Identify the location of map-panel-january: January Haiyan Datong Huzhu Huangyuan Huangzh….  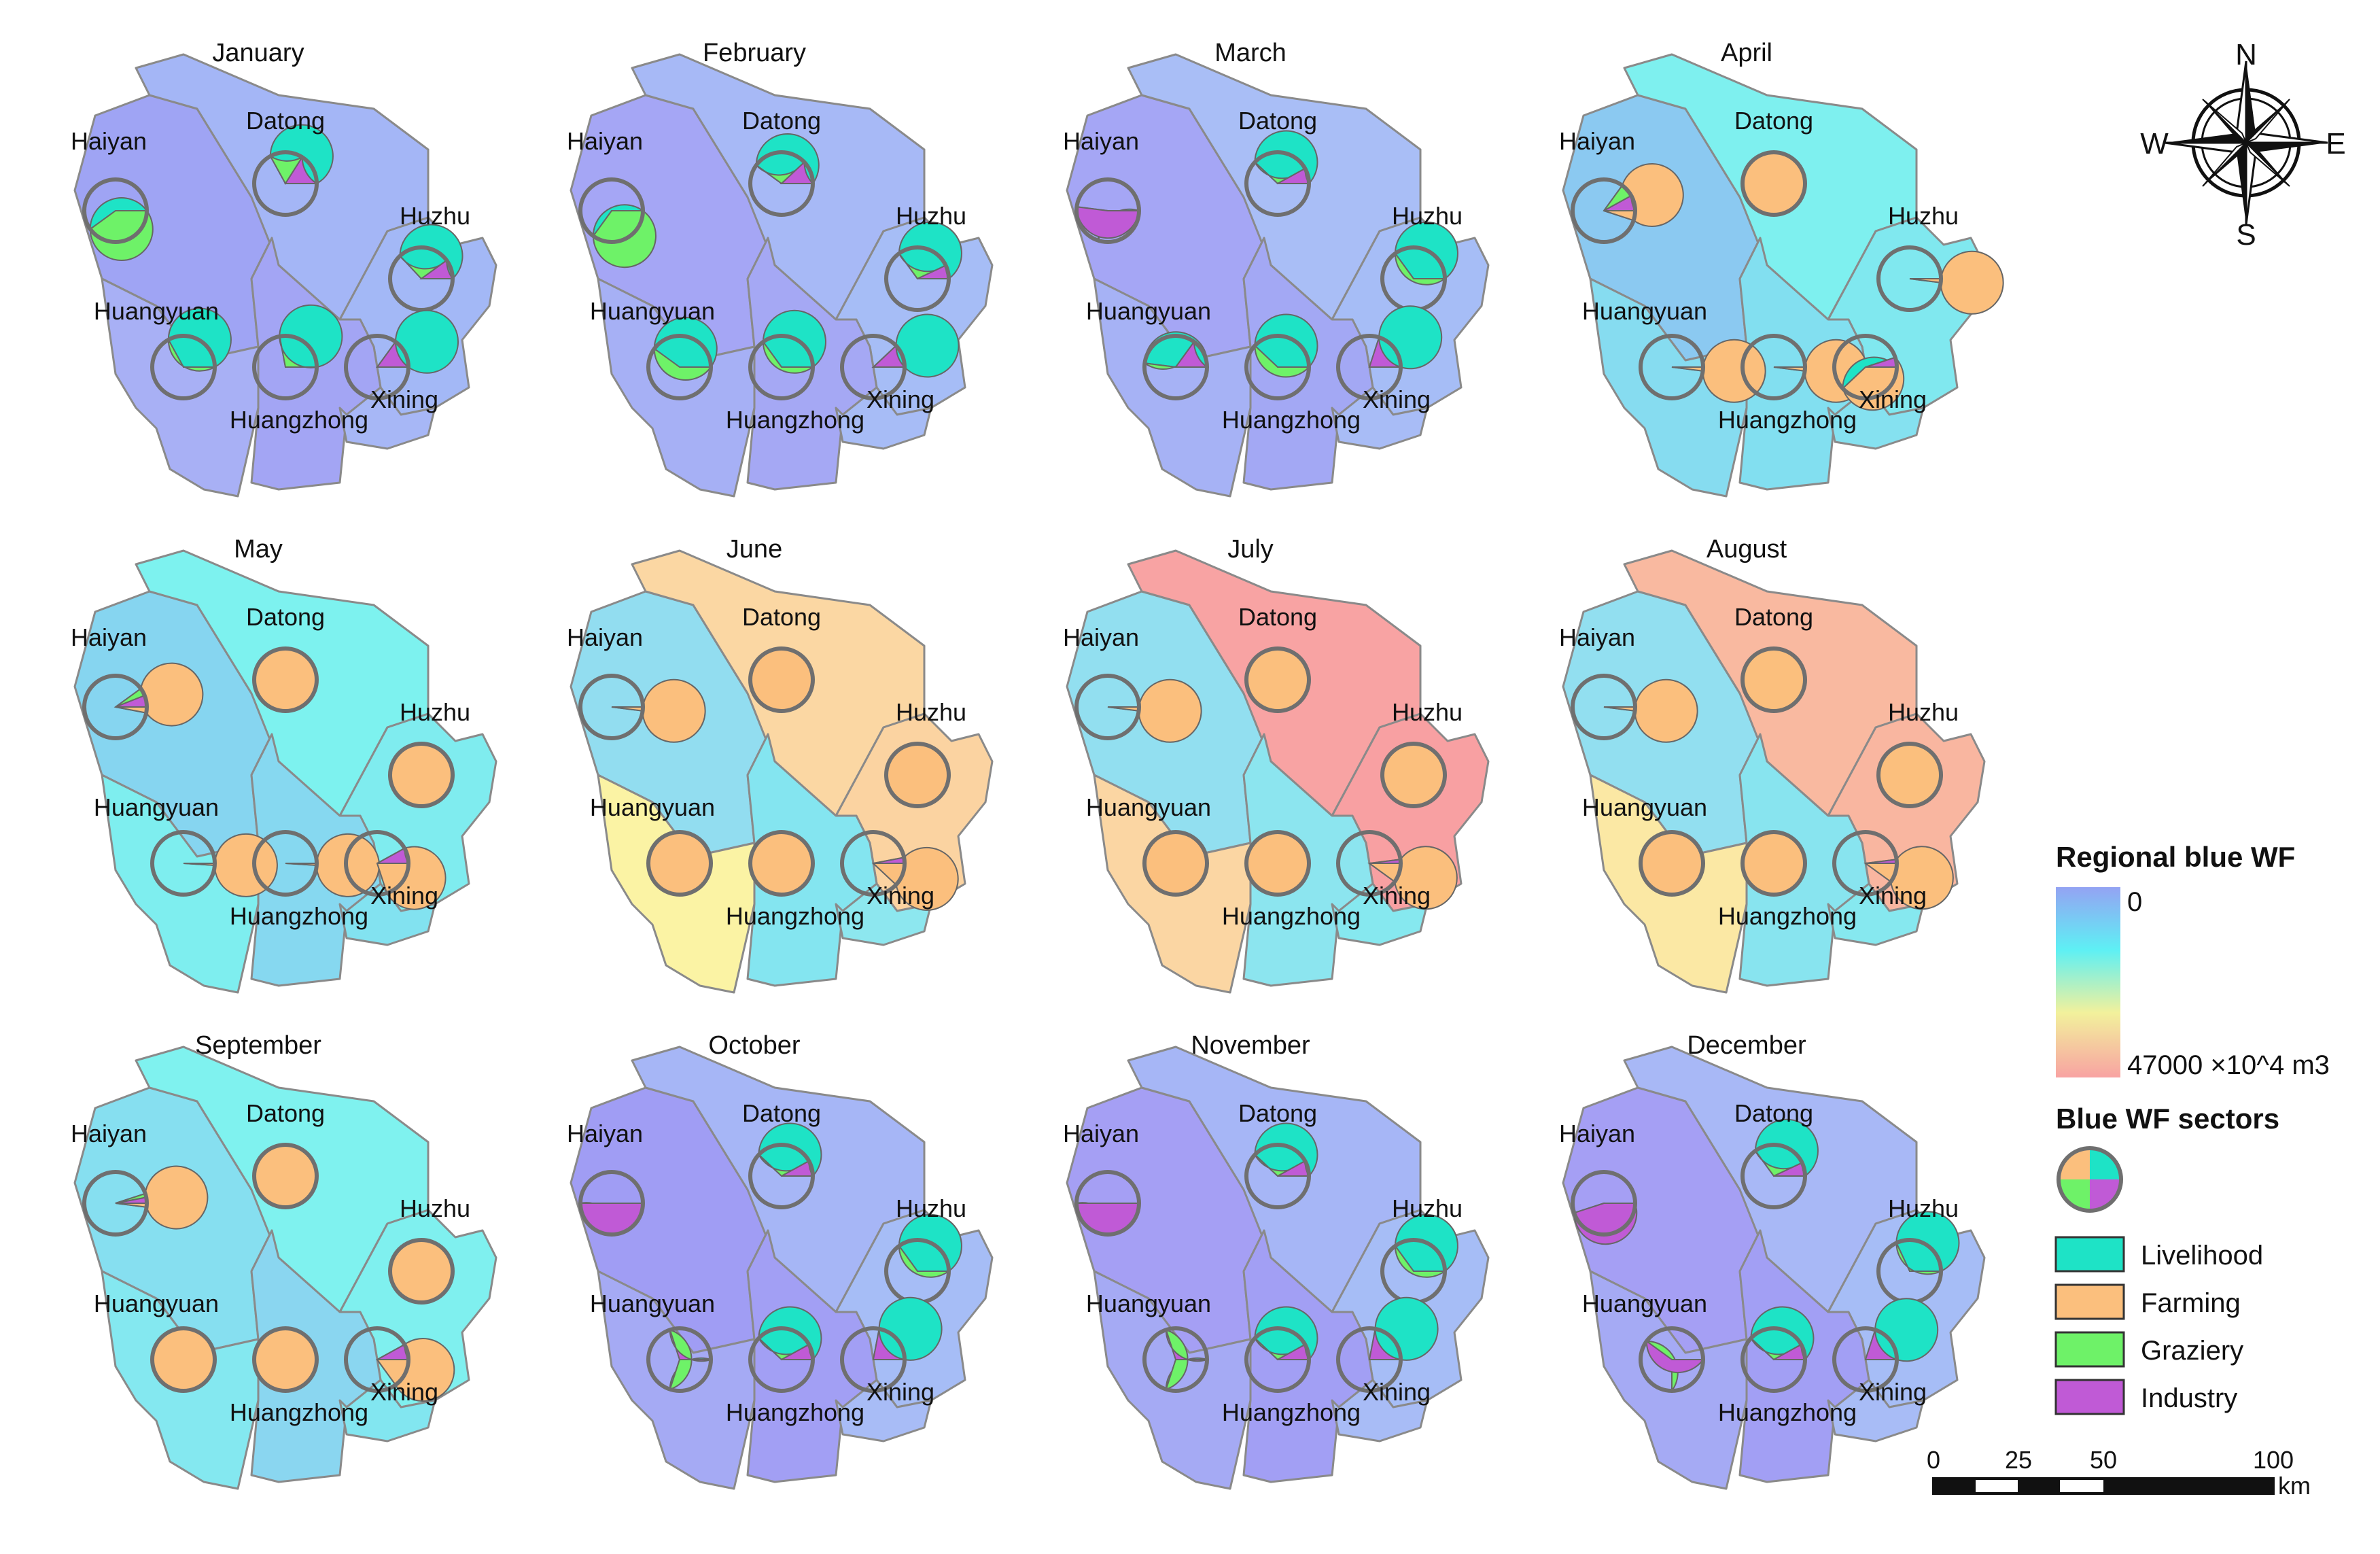
(284, 268).